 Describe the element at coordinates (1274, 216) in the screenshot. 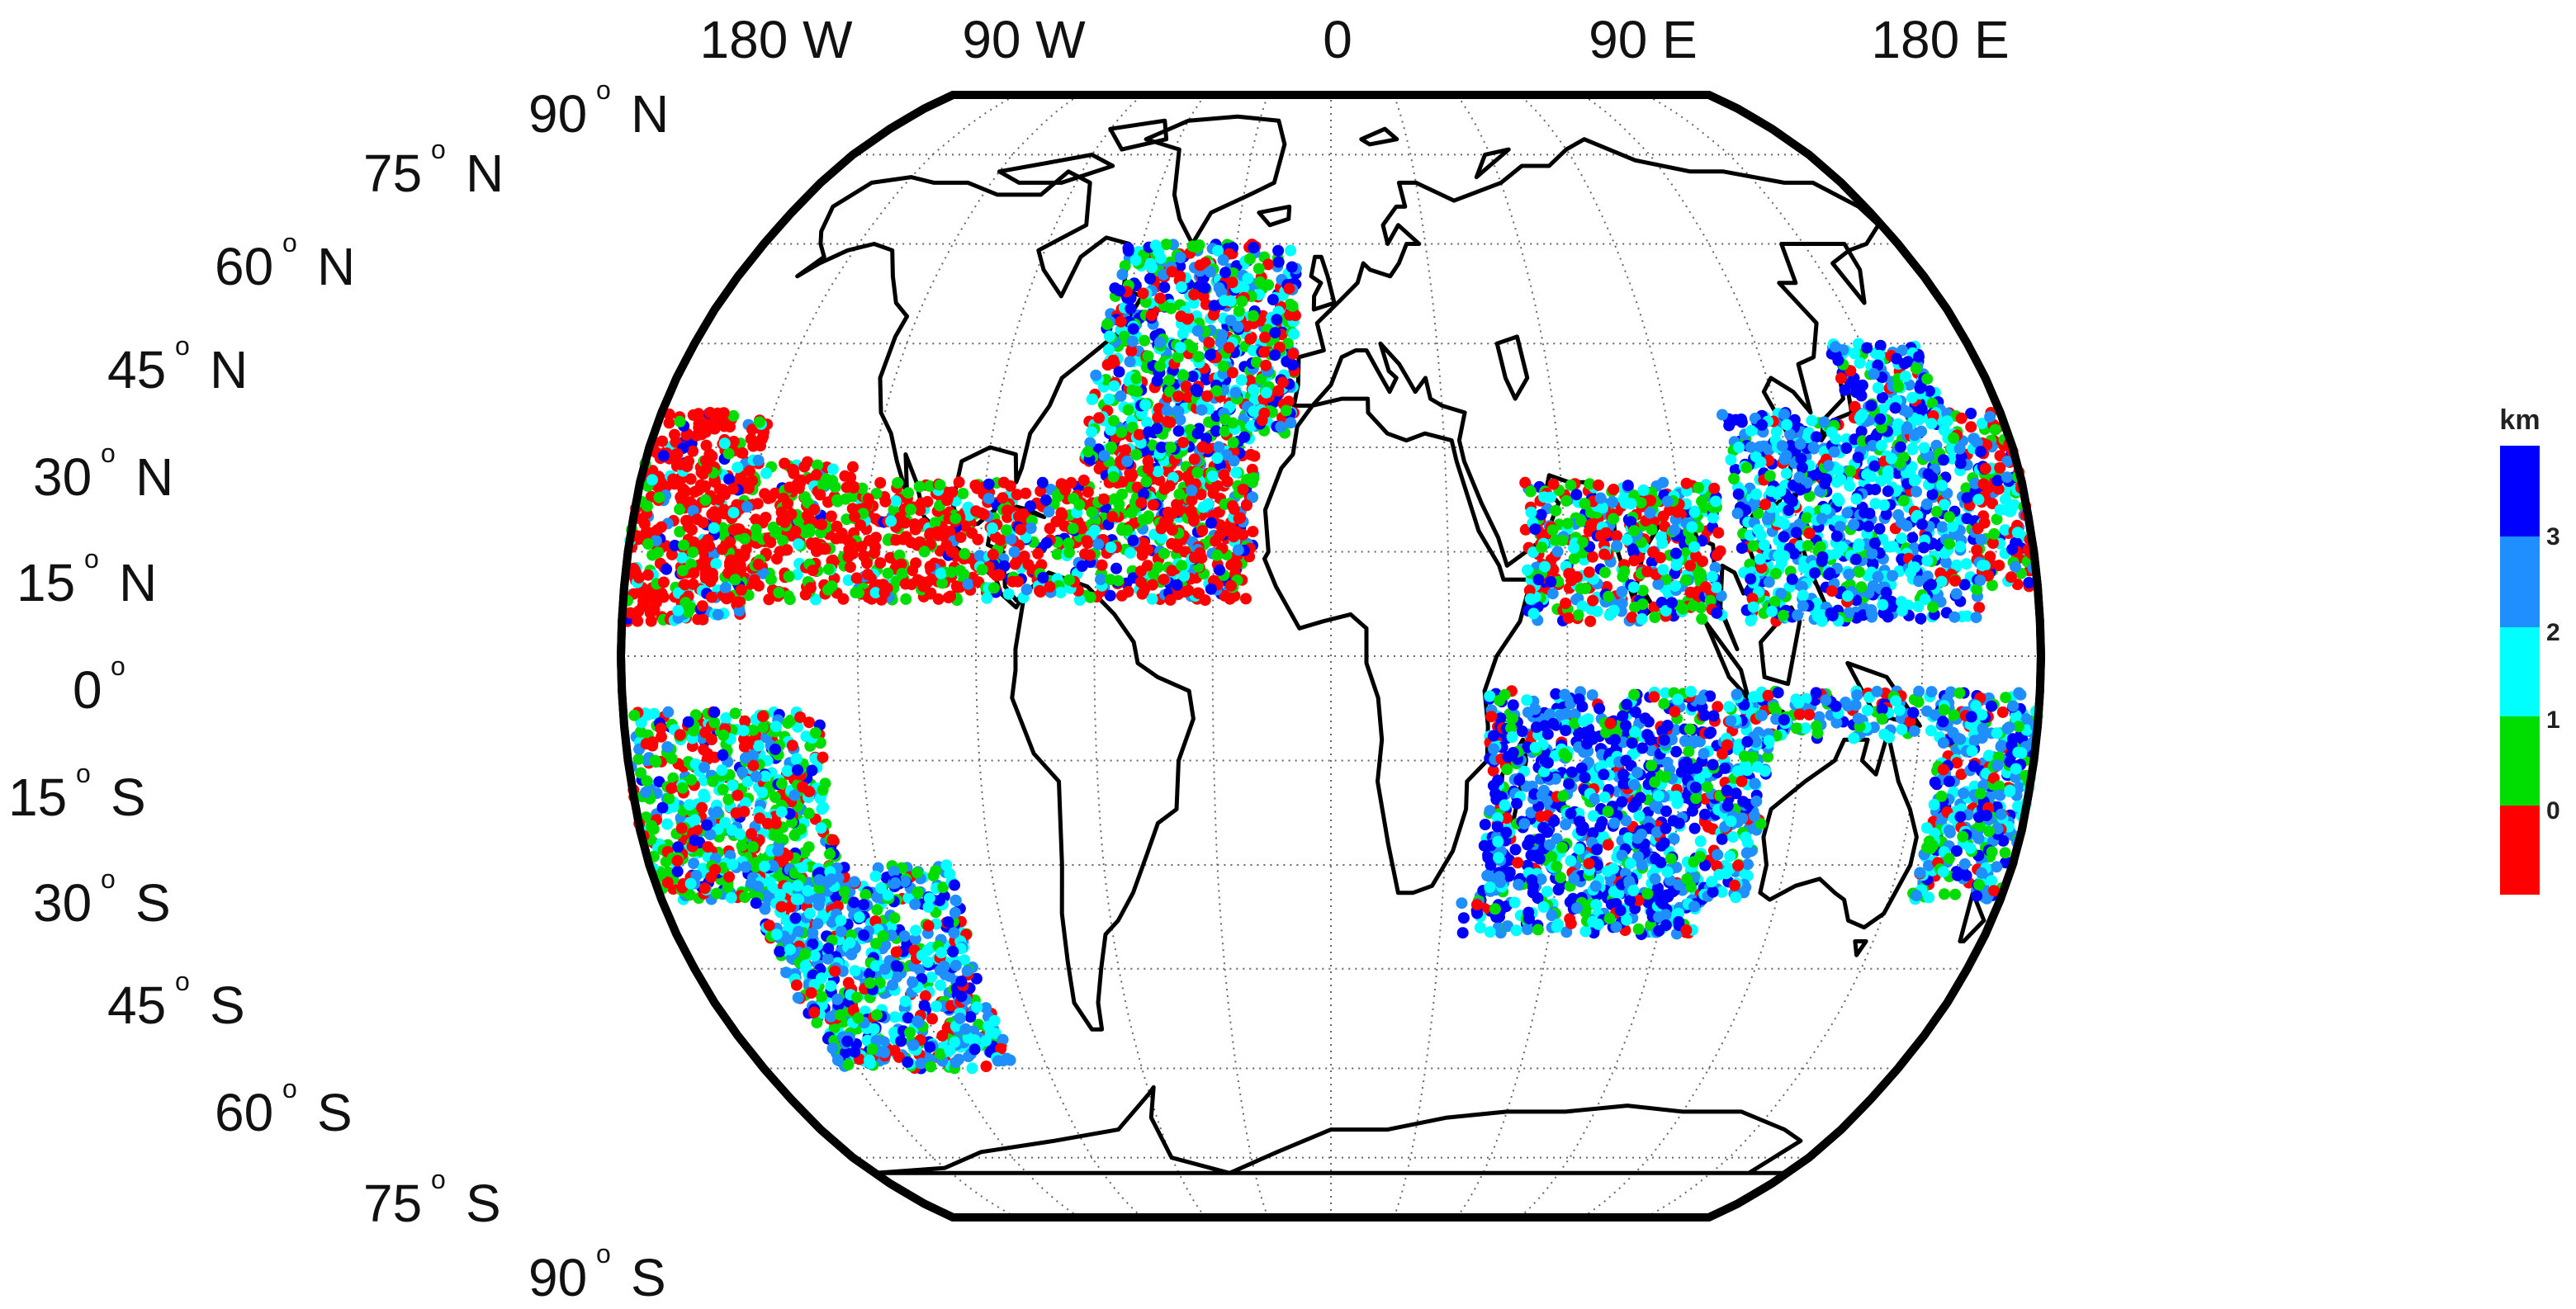

I see `coast-iceland` at that location.